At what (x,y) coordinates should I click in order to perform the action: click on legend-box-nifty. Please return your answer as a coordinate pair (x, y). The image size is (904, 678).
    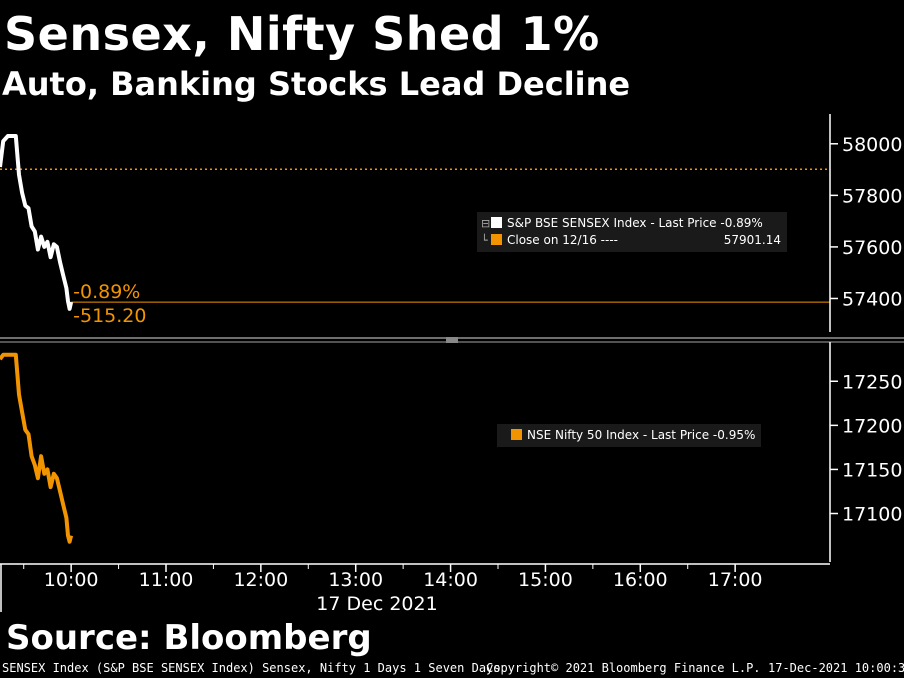
    Looking at the image, I should click on (629, 435).